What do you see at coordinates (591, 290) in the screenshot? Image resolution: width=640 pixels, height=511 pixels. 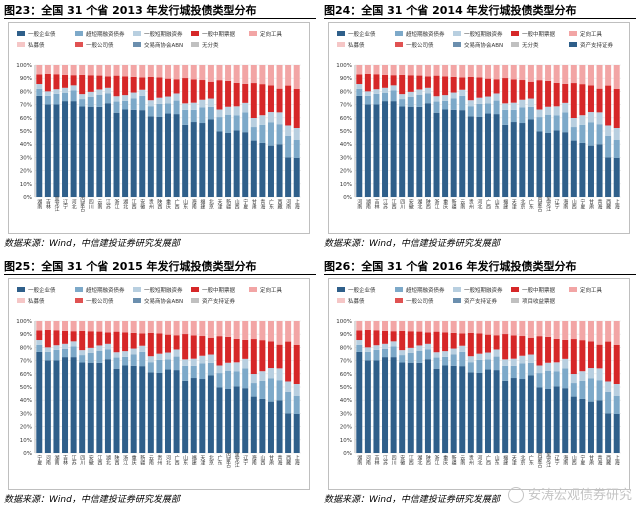 I see `legend-label: 定向工具` at bounding box center [591, 290].